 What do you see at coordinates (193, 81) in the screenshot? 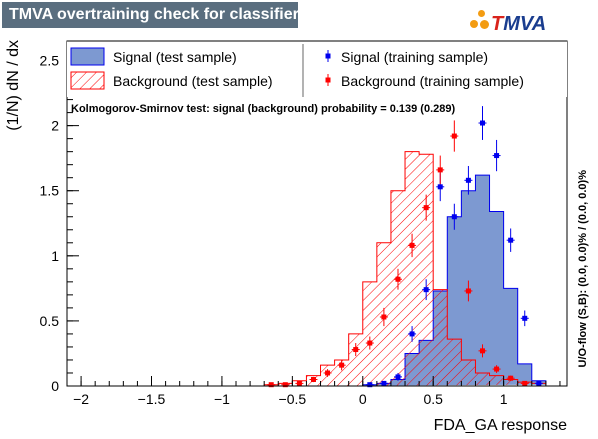
I see `legend-background-test-label: Background (test sample)` at bounding box center [193, 81].